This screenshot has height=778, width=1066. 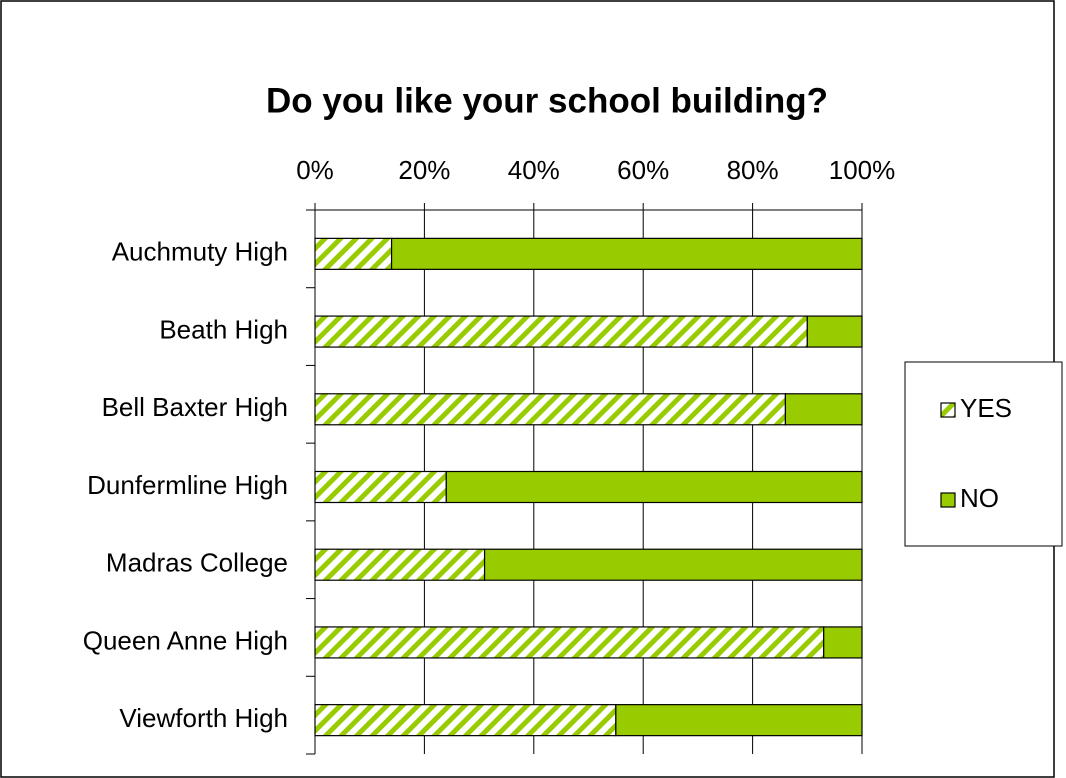 What do you see at coordinates (203, 718) in the screenshot?
I see `y-tick-label: Viewforth High` at bounding box center [203, 718].